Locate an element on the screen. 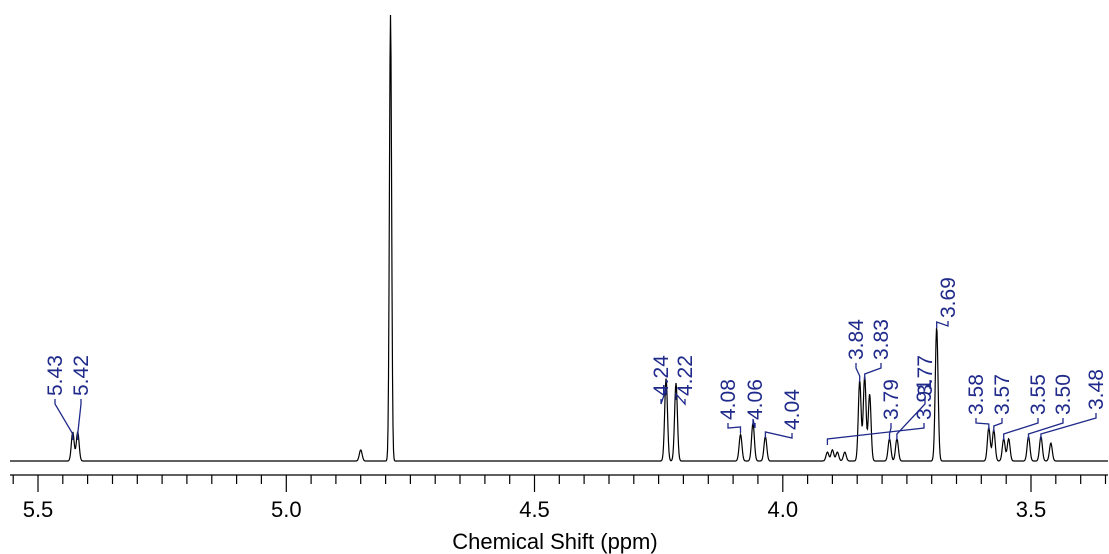  peak-label-group: 4.22 is located at coordinates (685, 380).